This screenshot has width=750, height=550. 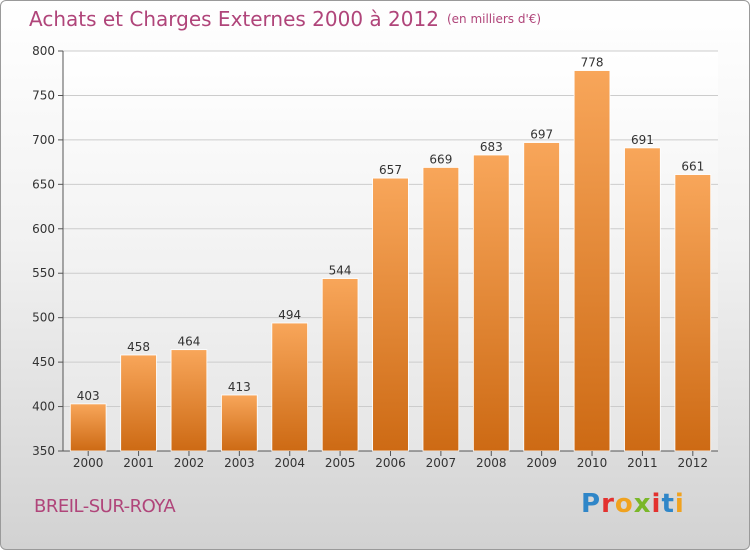 What do you see at coordinates (642, 463) in the screenshot?
I see `x-tick-label: 2011` at bounding box center [642, 463].